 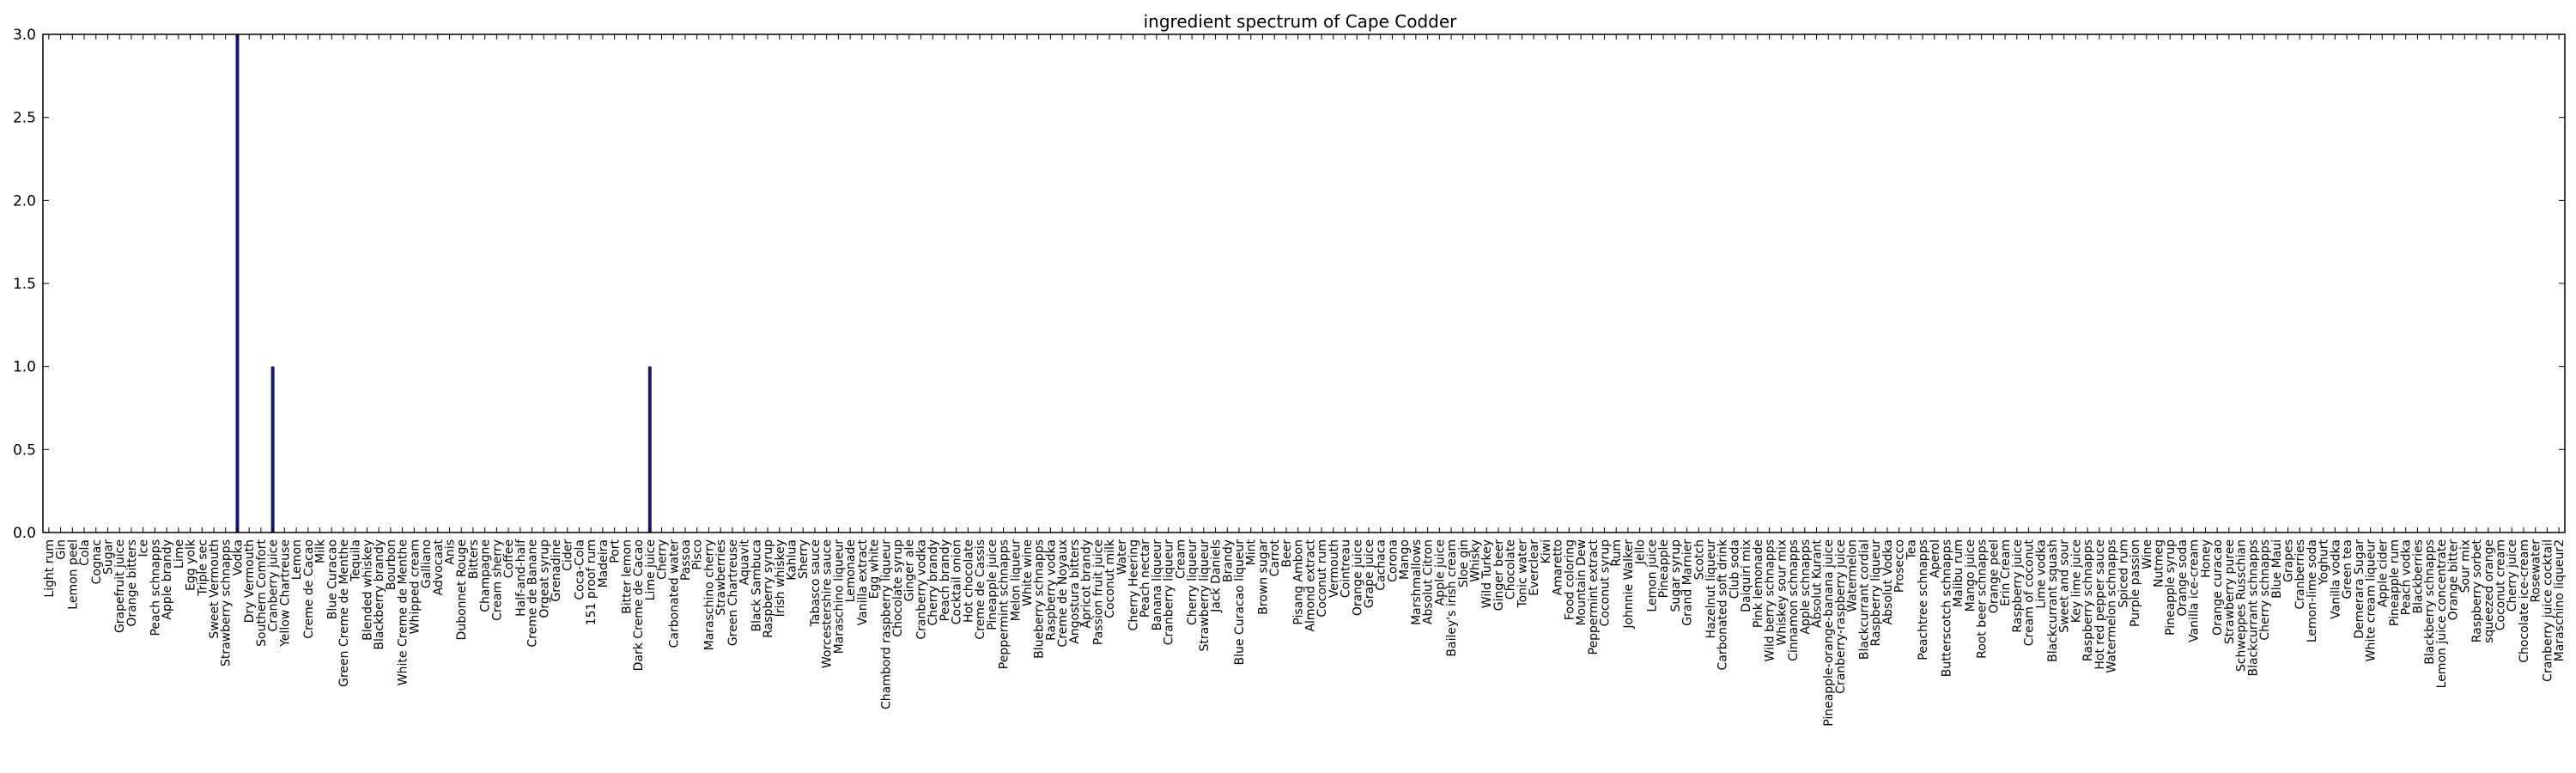 What do you see at coordinates (2312, 590) in the screenshot?
I see `x-tick-label-192: Lemon-lime soda` at bounding box center [2312, 590].